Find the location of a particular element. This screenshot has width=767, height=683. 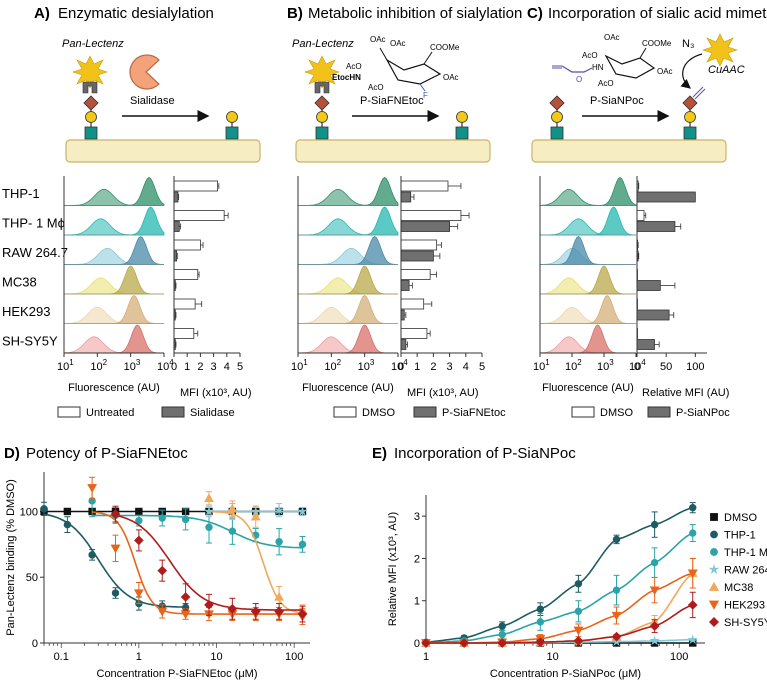

y-tick-label: 1 is located at coordinates (417, 602).